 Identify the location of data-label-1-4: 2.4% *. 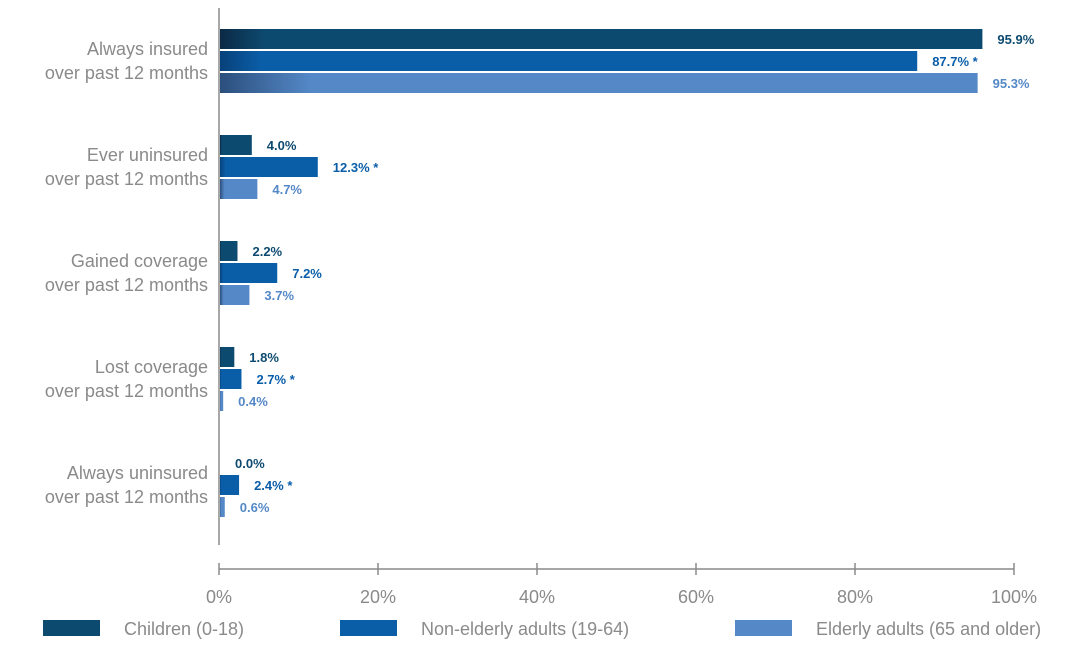
(273, 485).